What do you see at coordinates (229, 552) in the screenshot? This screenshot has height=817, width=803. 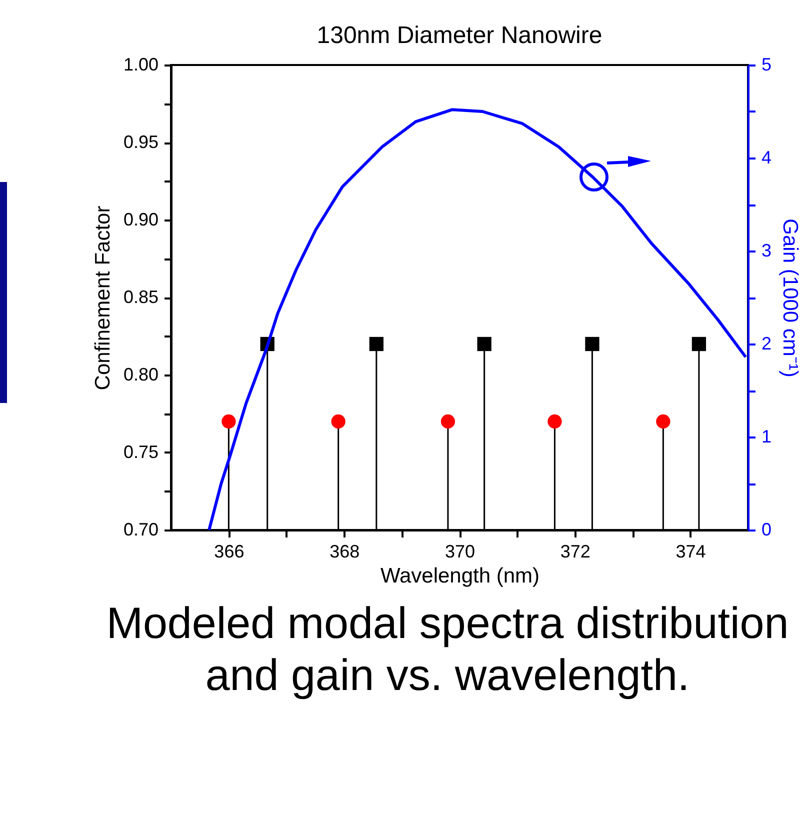 I see `x-tick-label: 366` at bounding box center [229, 552].